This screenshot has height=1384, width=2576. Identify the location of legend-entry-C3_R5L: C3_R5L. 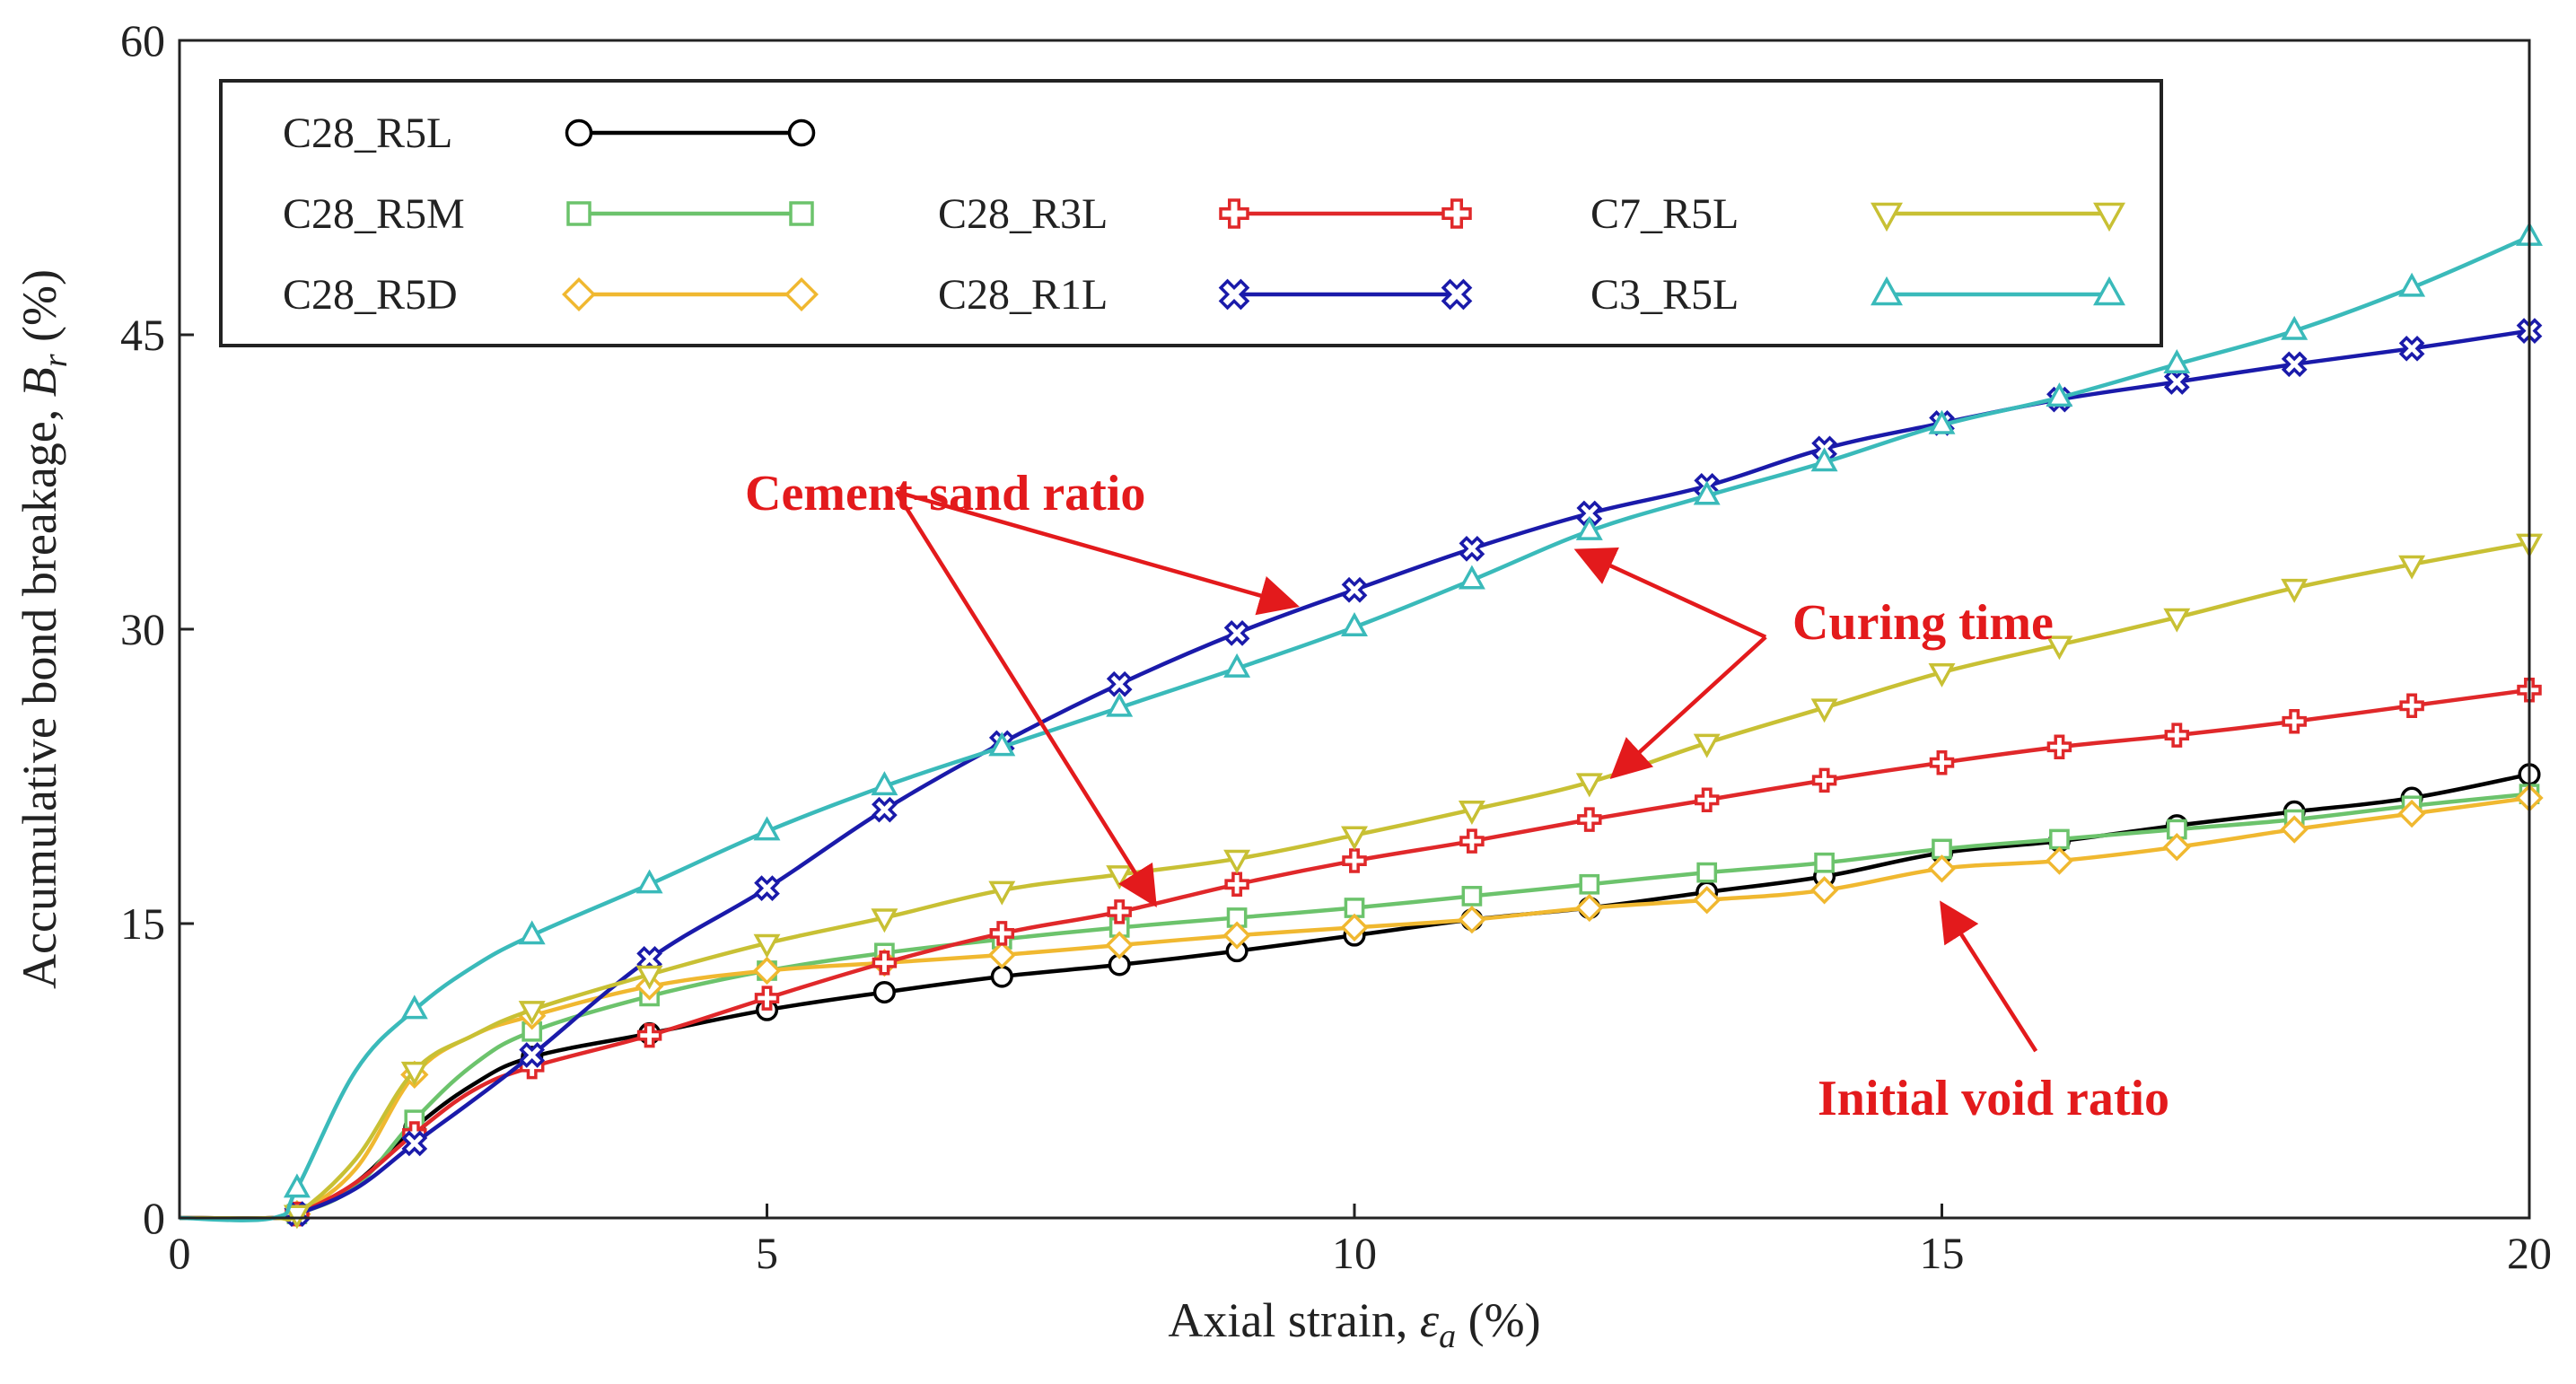
(1857, 295).